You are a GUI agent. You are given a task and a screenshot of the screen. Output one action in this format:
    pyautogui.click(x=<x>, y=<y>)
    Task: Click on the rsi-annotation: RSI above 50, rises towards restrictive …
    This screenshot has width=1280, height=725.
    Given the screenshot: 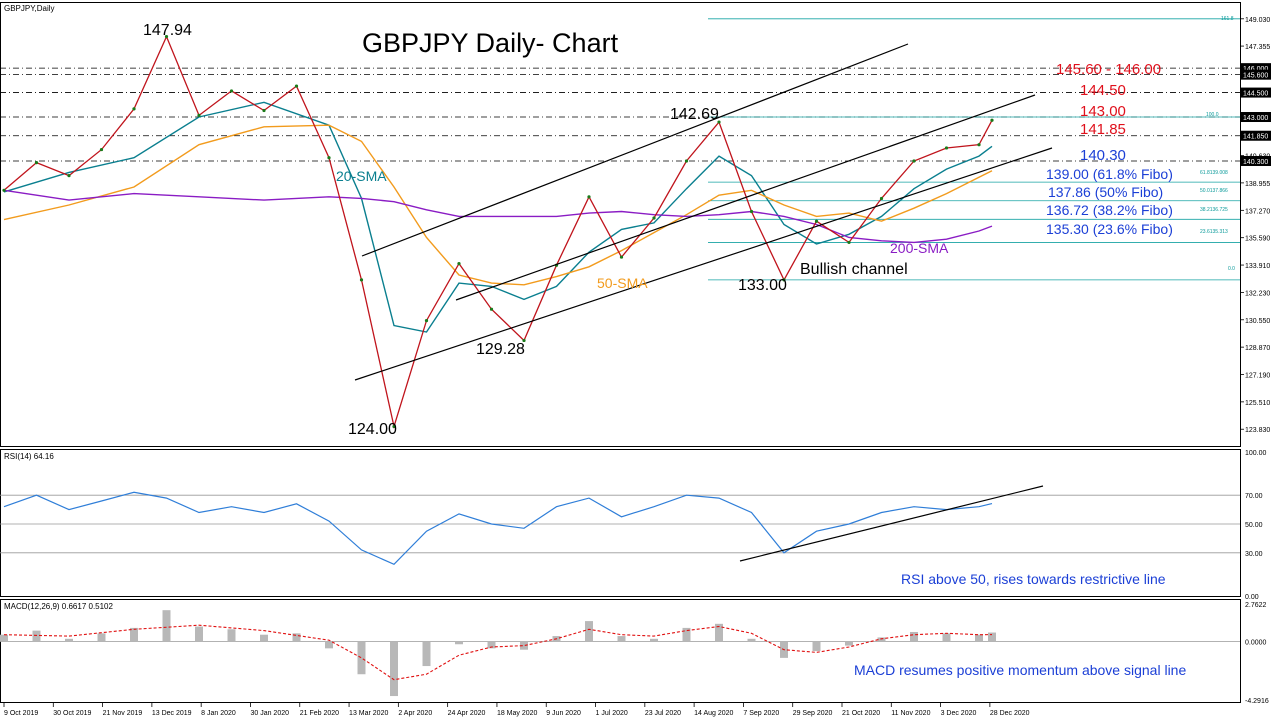 What is the action you would take?
    pyautogui.click(x=1033, y=579)
    